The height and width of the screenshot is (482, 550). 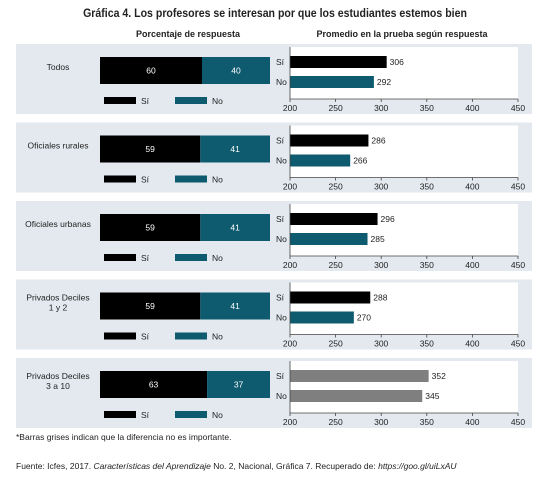 What do you see at coordinates (378, 141) in the screenshot?
I see `label-score-si: 286` at bounding box center [378, 141].